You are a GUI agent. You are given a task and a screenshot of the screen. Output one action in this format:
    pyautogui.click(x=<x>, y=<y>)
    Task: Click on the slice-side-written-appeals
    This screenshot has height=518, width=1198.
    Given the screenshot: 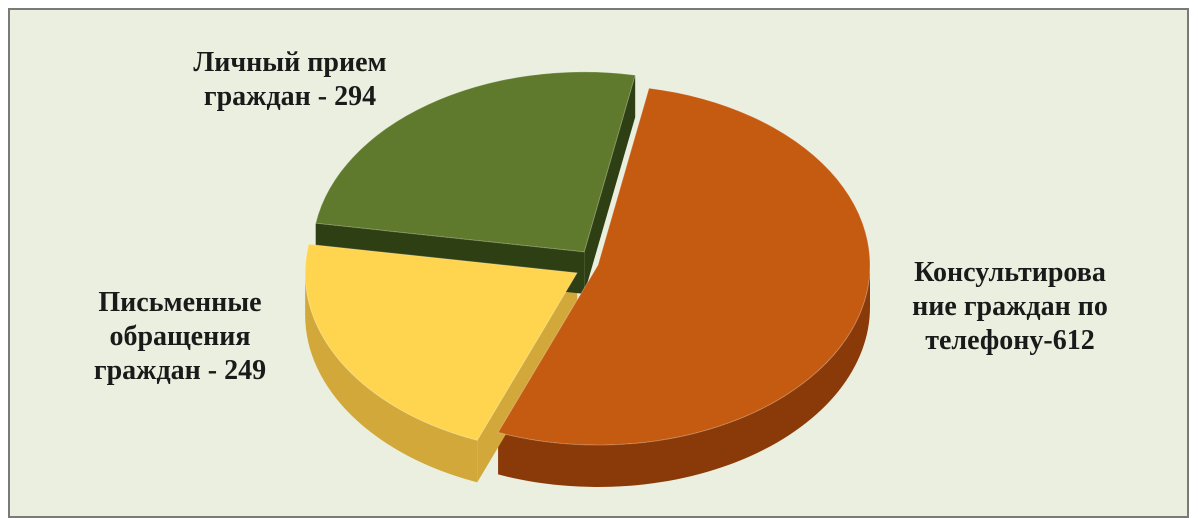 What is the action you would take?
    pyautogui.click(x=391, y=377)
    